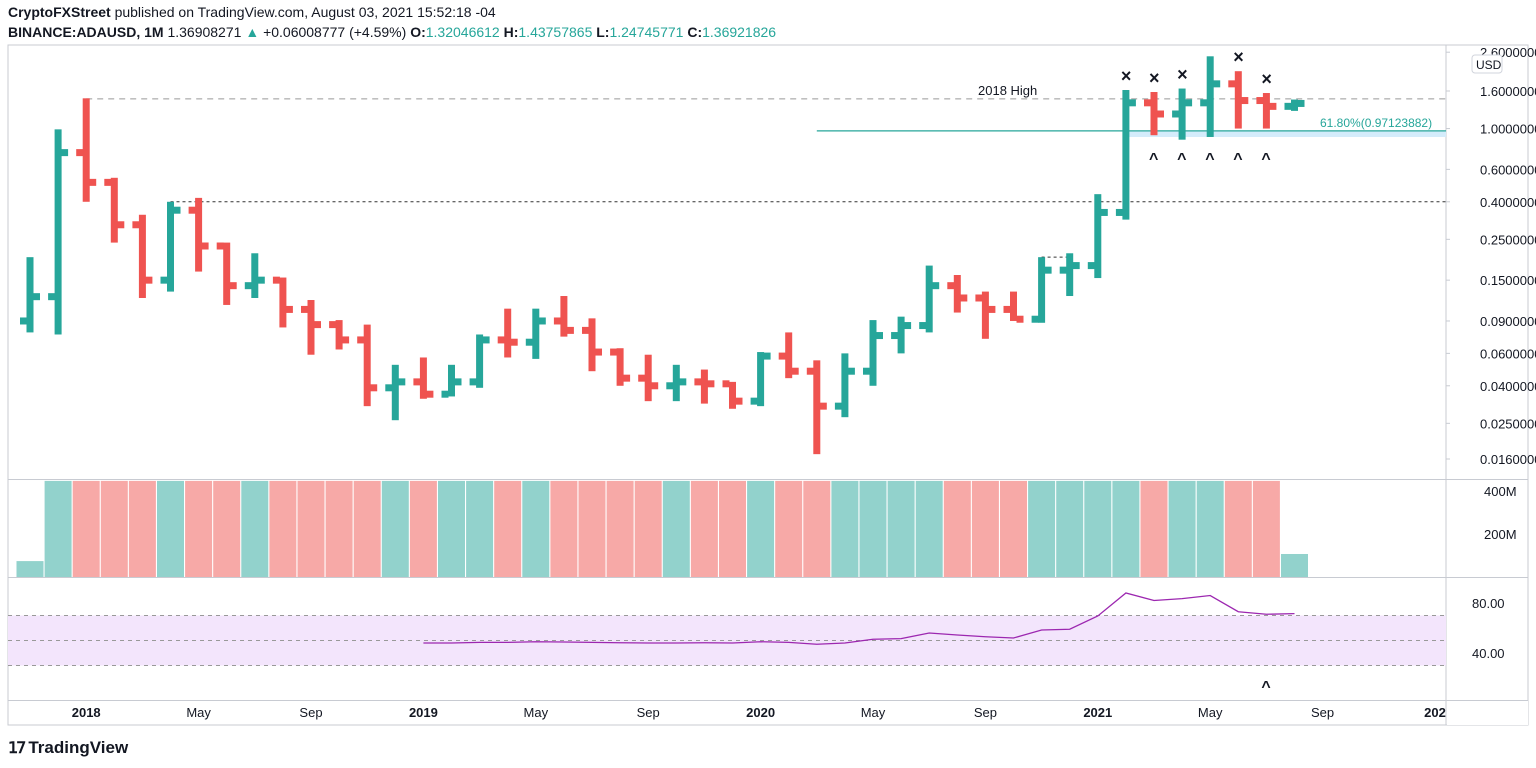 The image size is (1536, 768). I want to click on tradingview-logo: 𝟣𝟩 TradingView, so click(68, 748).